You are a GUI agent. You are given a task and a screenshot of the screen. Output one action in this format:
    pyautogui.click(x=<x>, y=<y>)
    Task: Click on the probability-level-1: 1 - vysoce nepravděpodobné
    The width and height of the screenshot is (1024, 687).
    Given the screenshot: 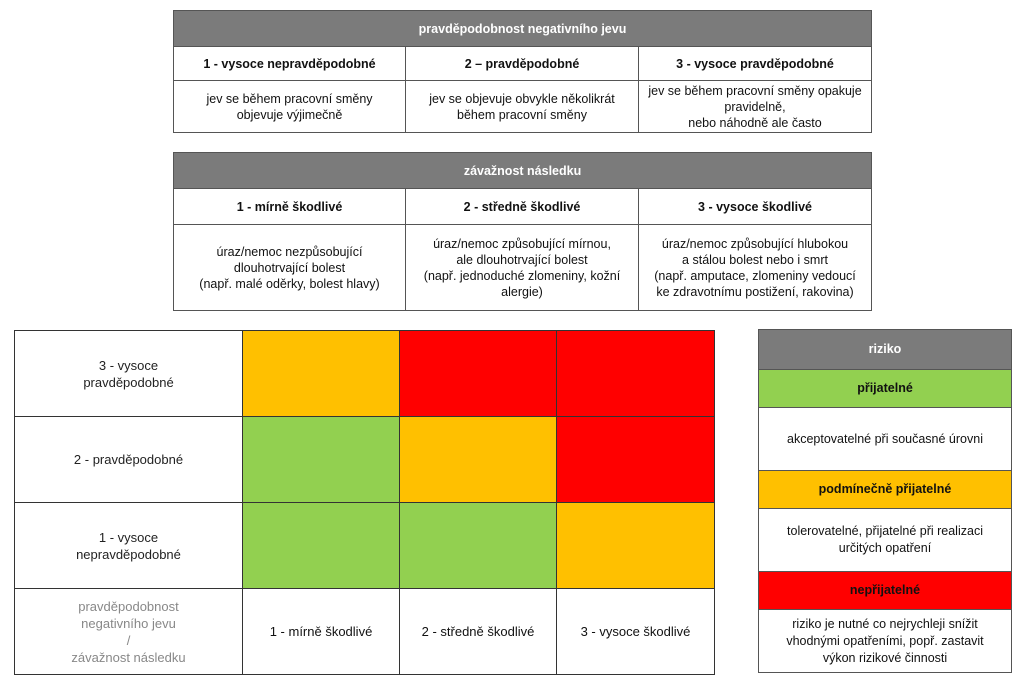 What is the action you would take?
    pyautogui.click(x=289, y=63)
    